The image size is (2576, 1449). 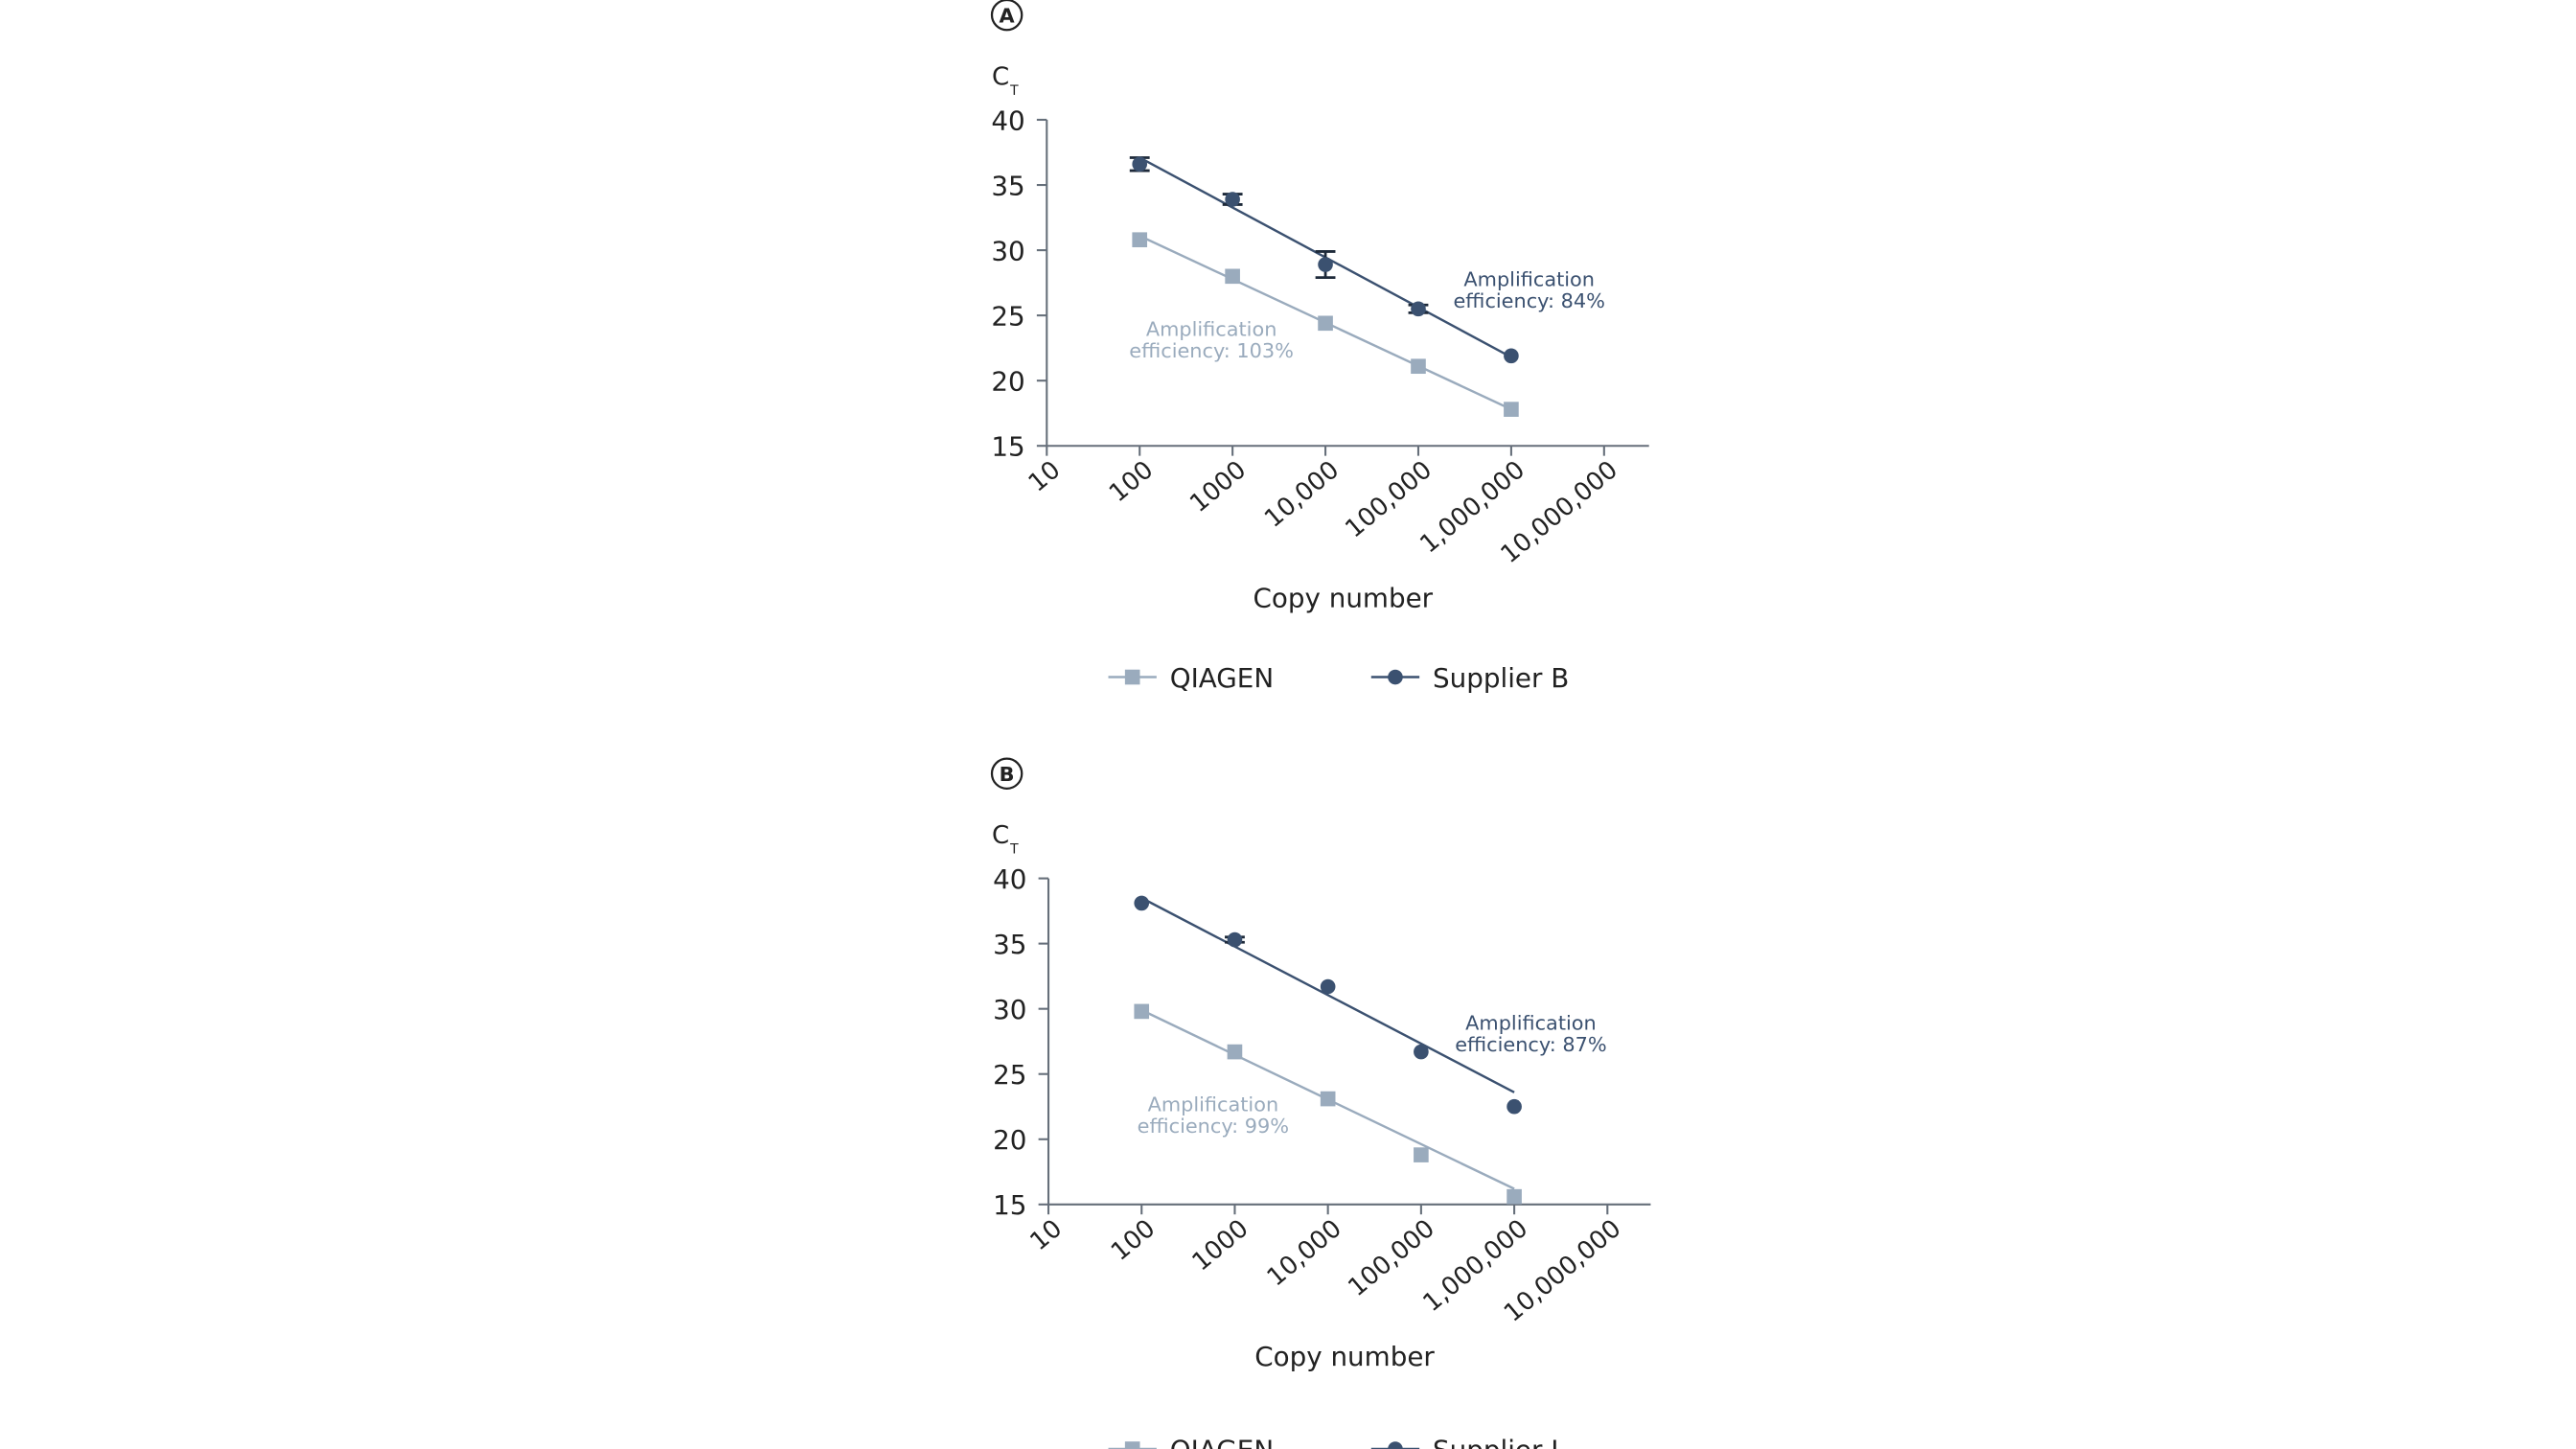 I want to click on legend-label: Supplier B, so click(x=1501, y=678).